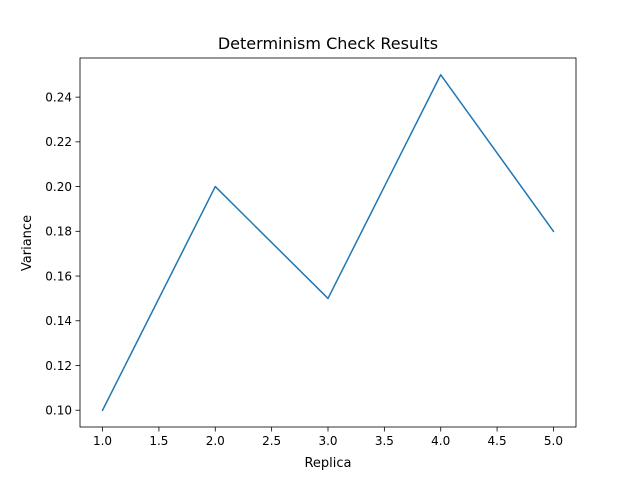  Describe the element at coordinates (328, 43) in the screenshot. I see `chart-title: Determinism Check Results` at that location.